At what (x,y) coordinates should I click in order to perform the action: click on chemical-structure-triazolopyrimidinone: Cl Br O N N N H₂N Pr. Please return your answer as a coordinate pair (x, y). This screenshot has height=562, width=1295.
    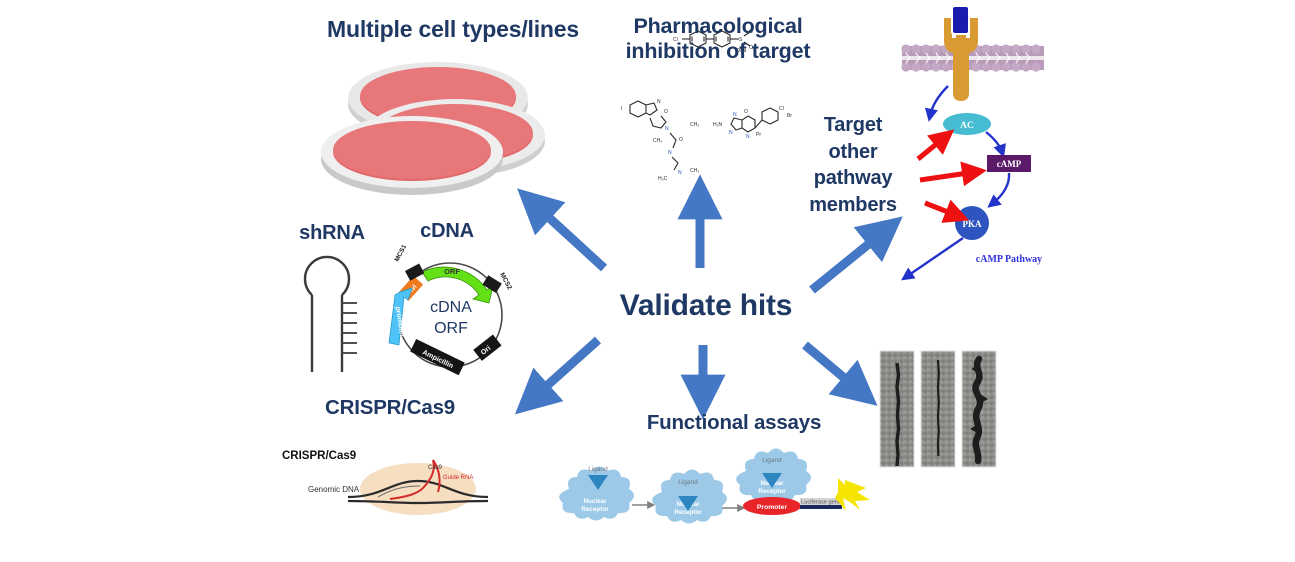
    Looking at the image, I should click on (752, 123).